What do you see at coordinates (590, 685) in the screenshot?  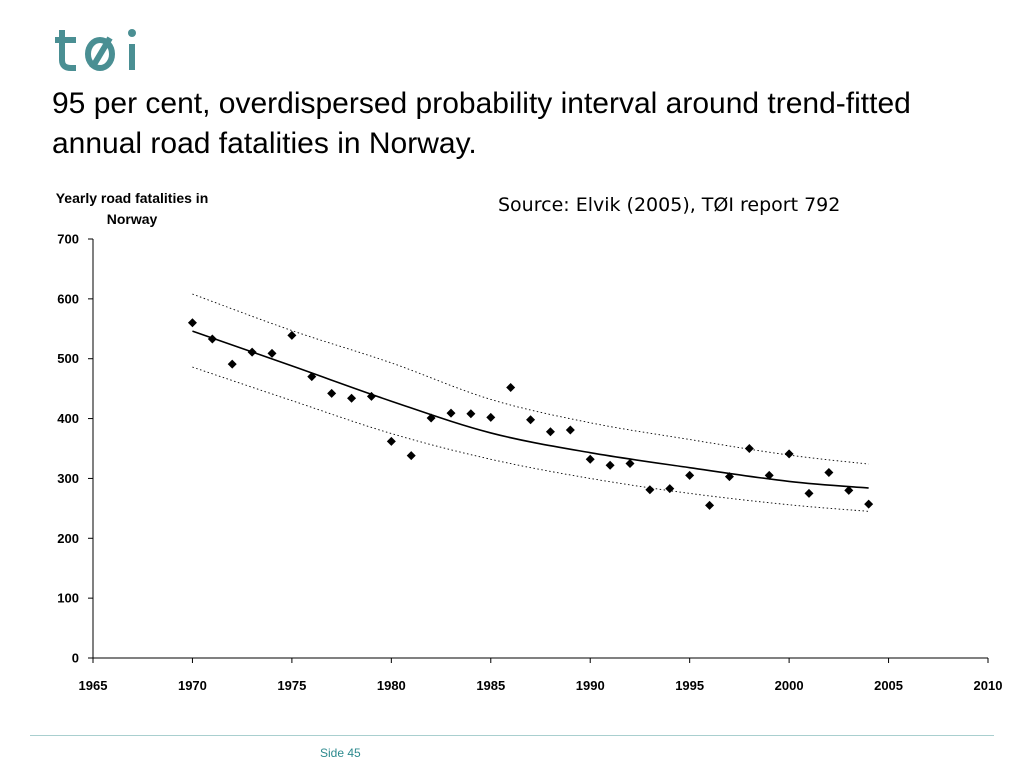 I see `x-tick-label: 1990` at bounding box center [590, 685].